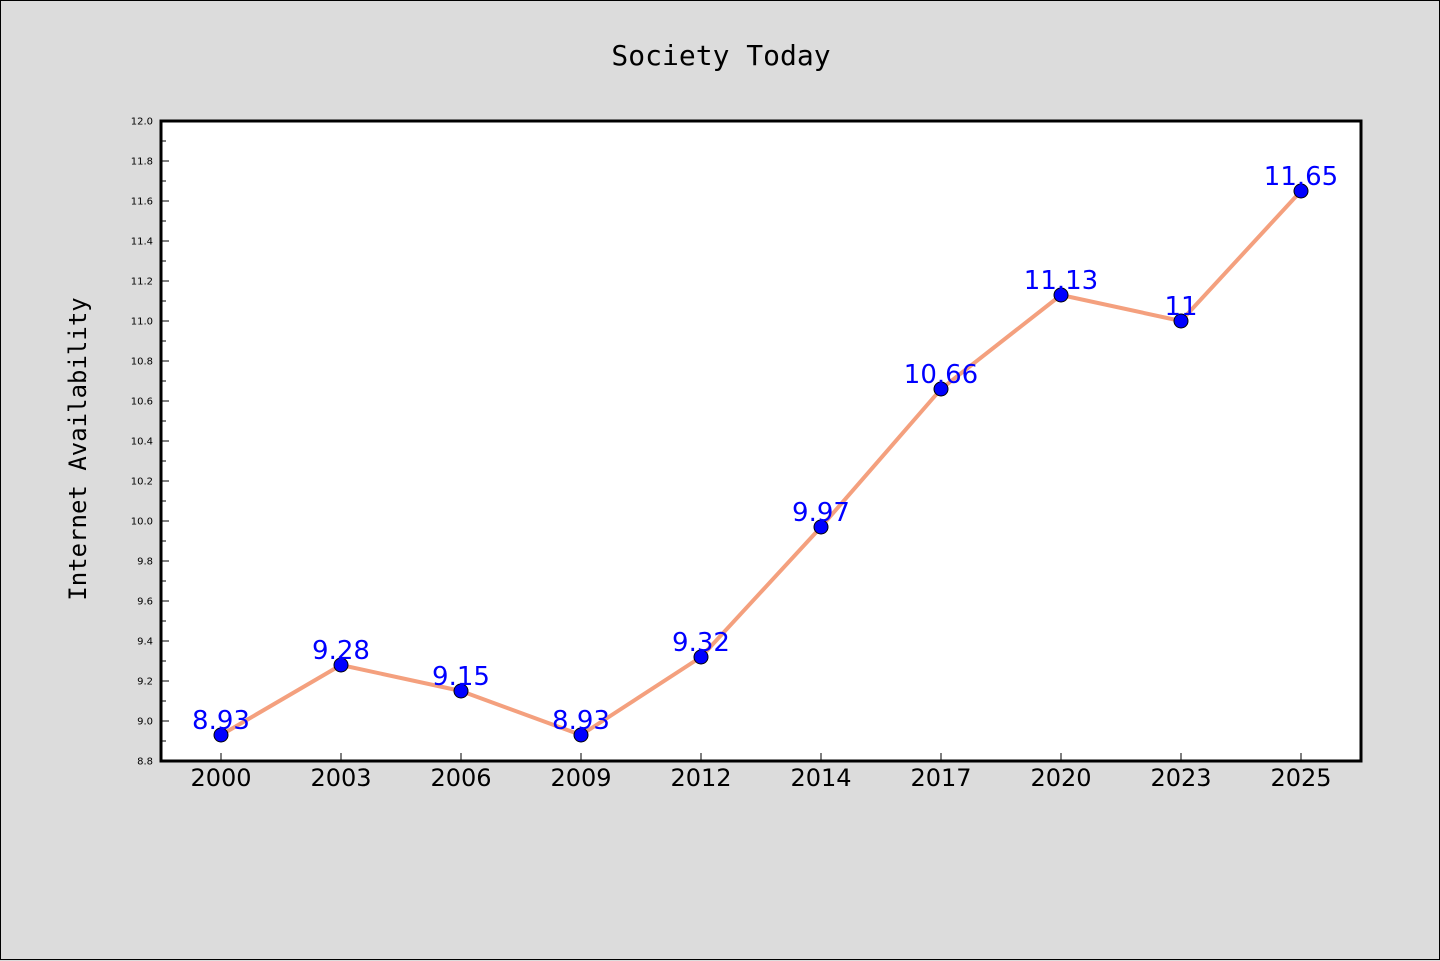 Image resolution: width=1440 pixels, height=961 pixels. I want to click on x-tick-label: 2003, so click(340, 778).